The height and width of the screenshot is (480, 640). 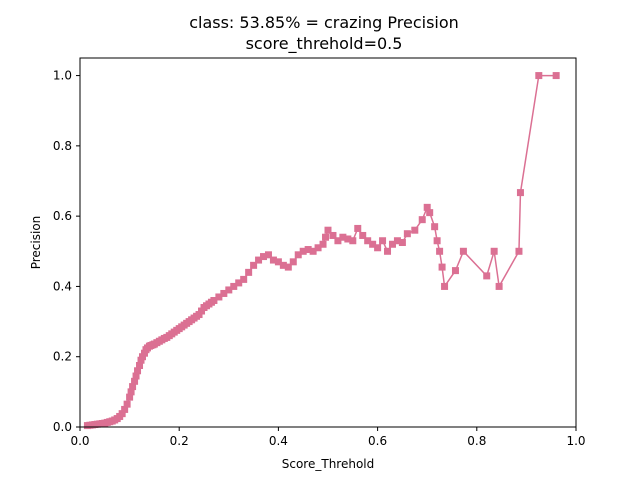 I want to click on x-tick-label: 0.2, so click(x=179, y=441).